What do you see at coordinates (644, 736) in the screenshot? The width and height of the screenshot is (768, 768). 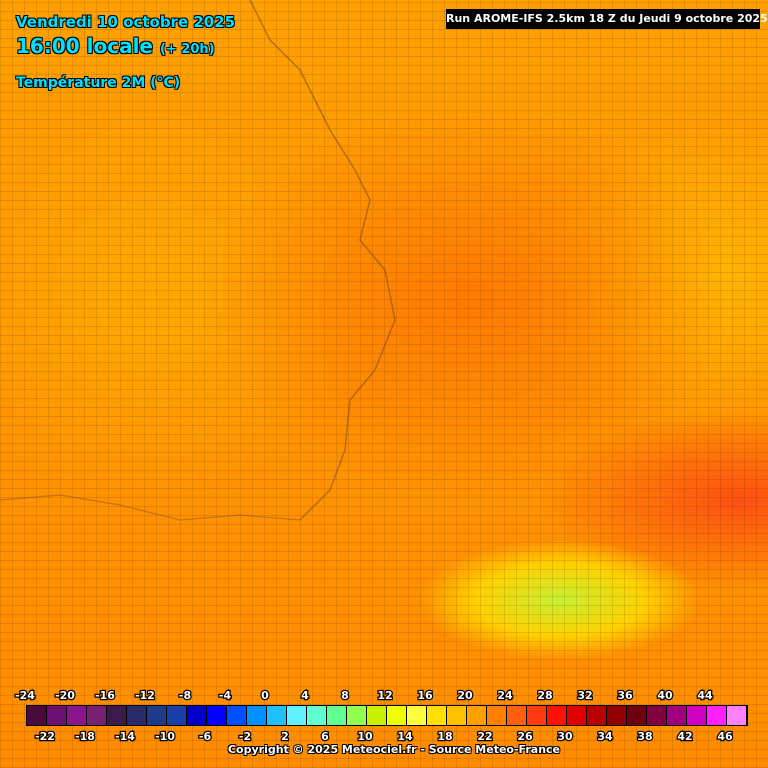 I see `legend-bottom-label: 38` at bounding box center [644, 736].